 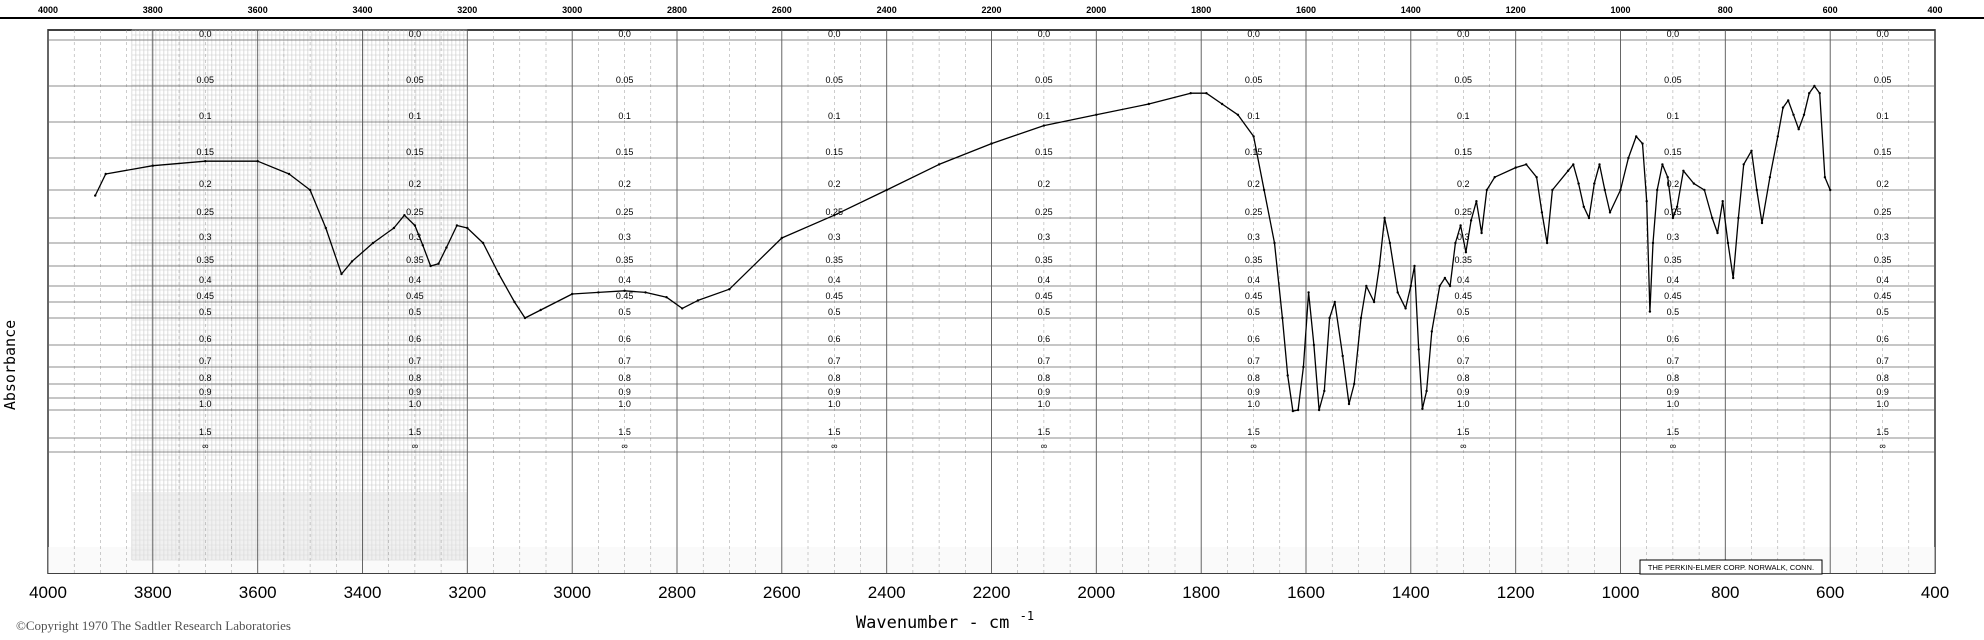 I want to click on bottom-tick-label: 400, so click(x=1935, y=592).